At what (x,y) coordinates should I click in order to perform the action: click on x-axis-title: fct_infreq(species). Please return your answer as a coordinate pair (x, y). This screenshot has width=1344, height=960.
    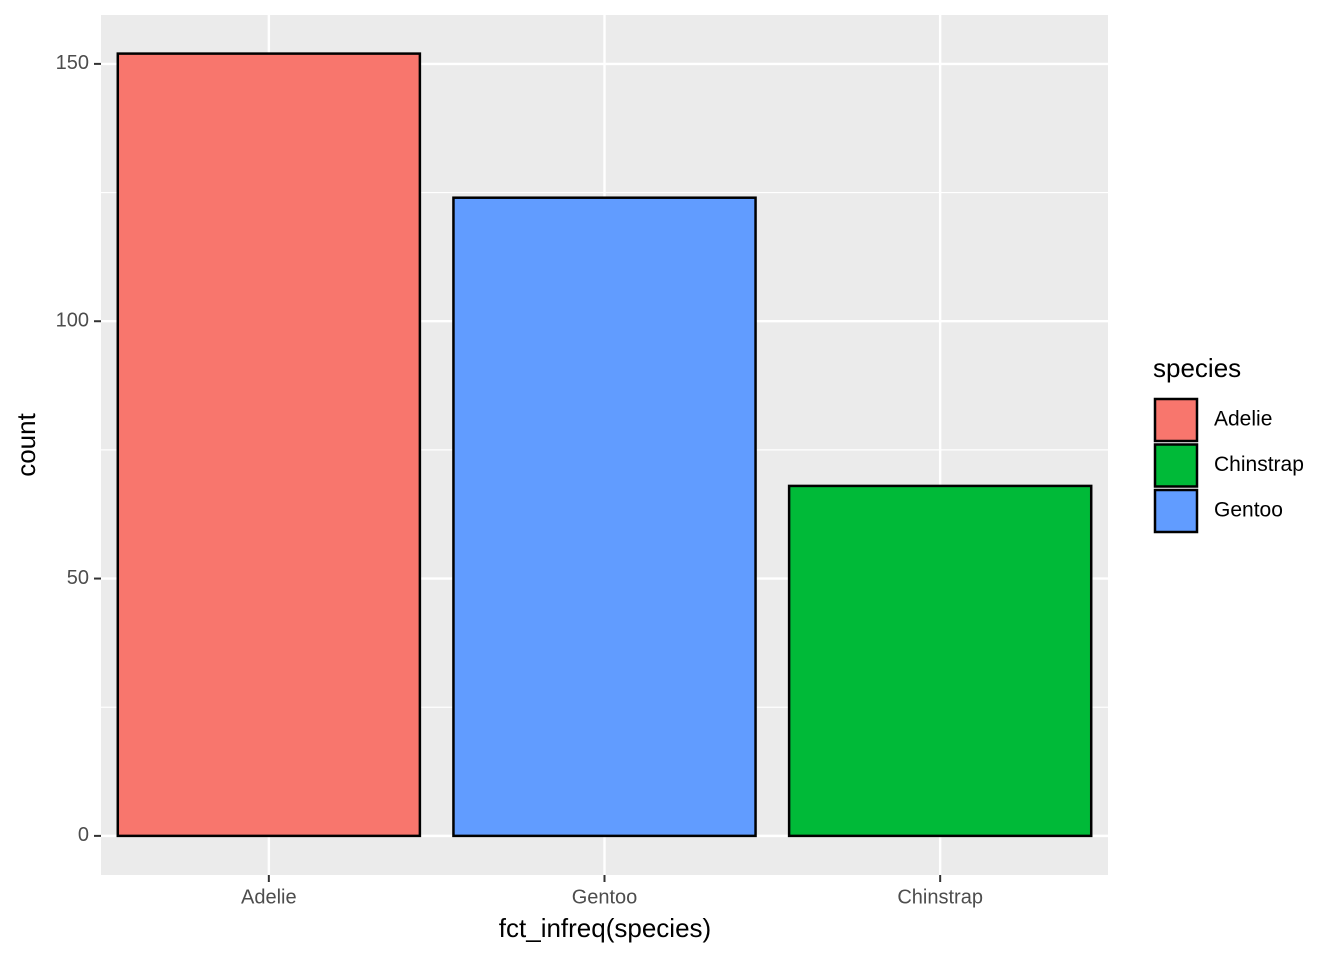
    Looking at the image, I should click on (605, 928).